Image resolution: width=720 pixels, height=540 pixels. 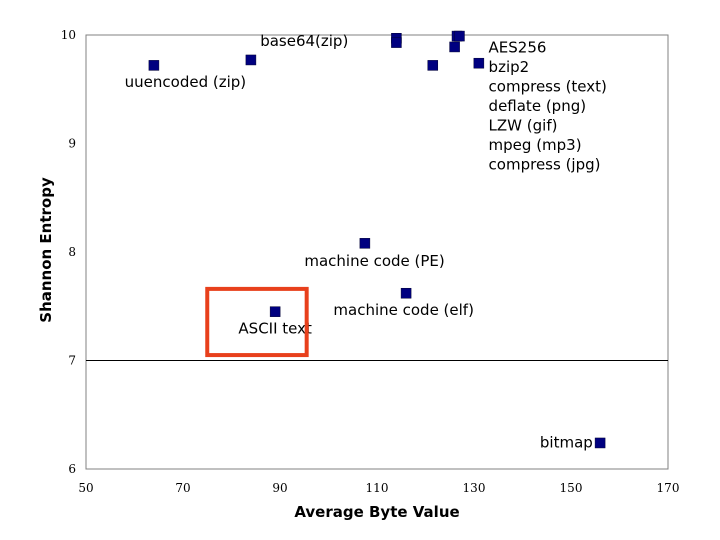 What do you see at coordinates (185, 82) in the screenshot?
I see `point-annotation: uuencoded (zip)` at bounding box center [185, 82].